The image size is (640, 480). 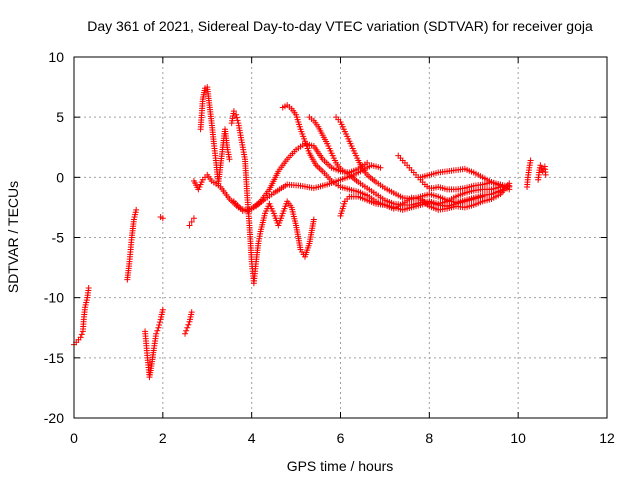 What do you see at coordinates (58, 238) in the screenshot?
I see `y-tick-label: -5` at bounding box center [58, 238].